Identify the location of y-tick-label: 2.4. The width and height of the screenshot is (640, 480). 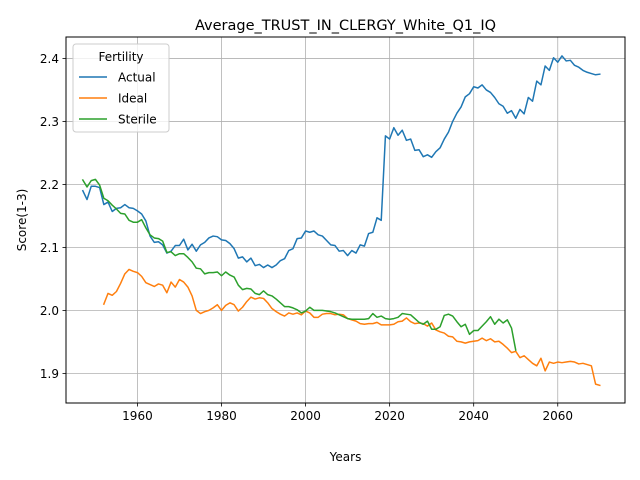
(49, 59).